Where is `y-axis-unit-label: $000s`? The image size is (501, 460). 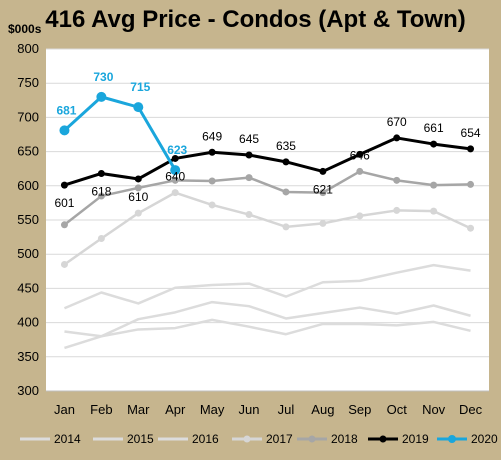
y-axis-unit-label: $000s is located at coordinates (25, 29).